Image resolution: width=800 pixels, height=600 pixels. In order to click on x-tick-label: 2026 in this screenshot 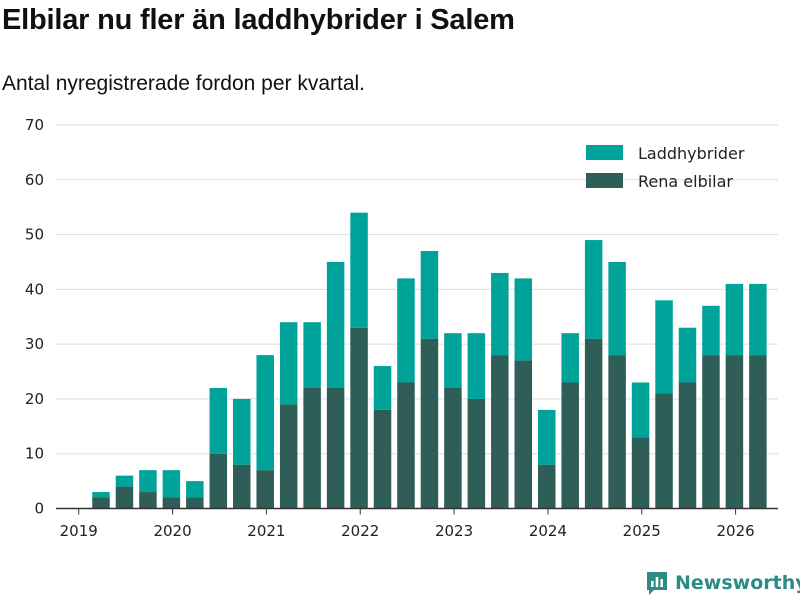, I will do `click(735, 531)`.